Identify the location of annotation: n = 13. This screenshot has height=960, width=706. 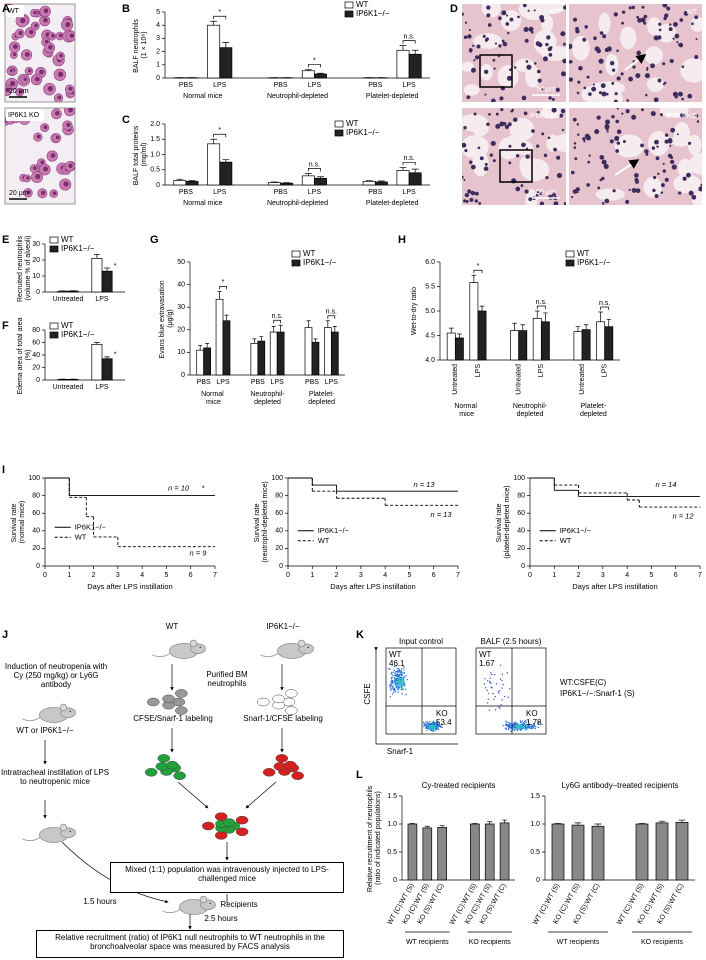
(441, 514).